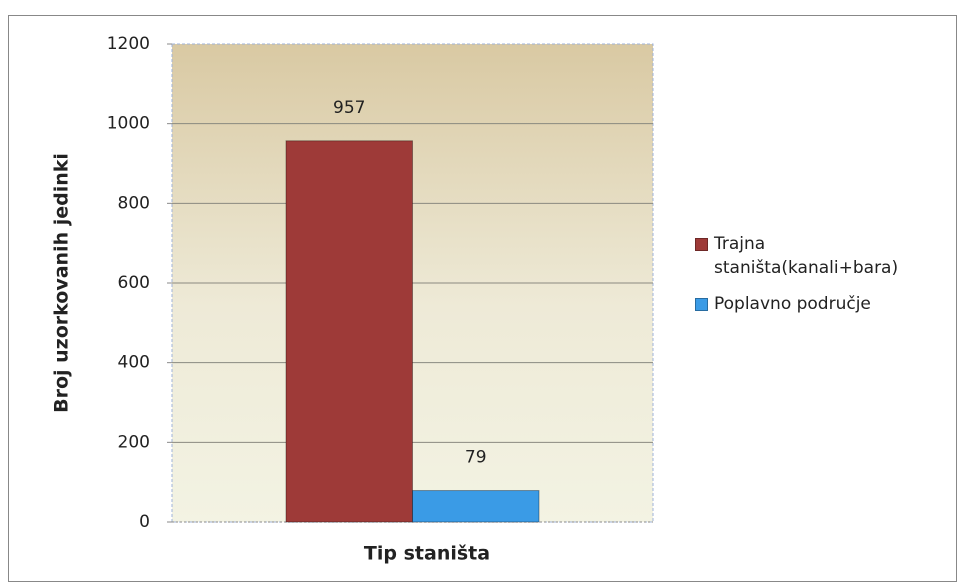  What do you see at coordinates (134, 283) in the screenshot?
I see `y-tick-label: 600` at bounding box center [134, 283].